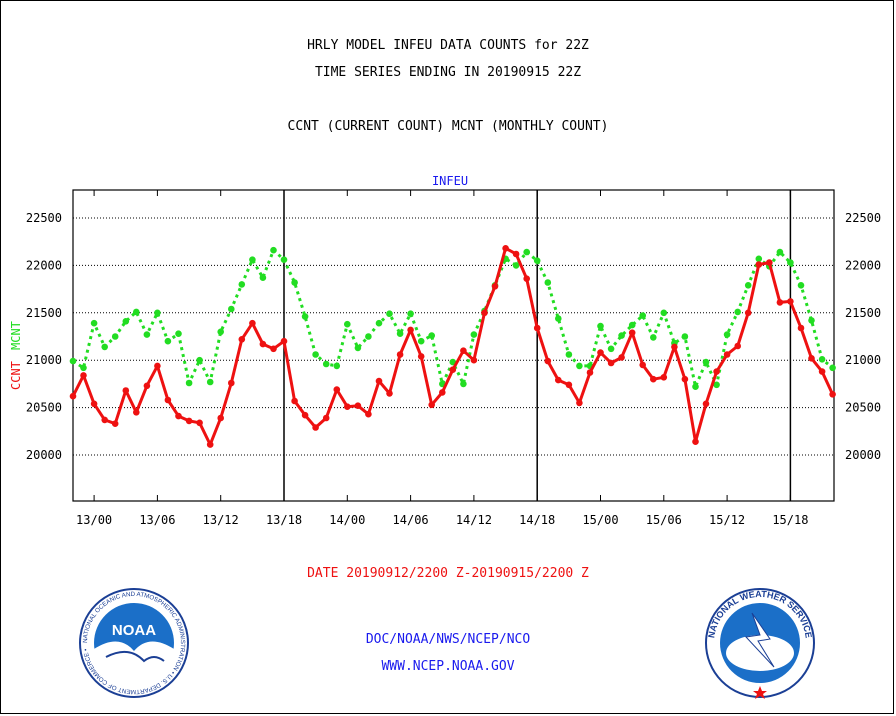  Describe the element at coordinates (16, 355) in the screenshot. I see `y-axis-label: CCNT MCNT` at that location.